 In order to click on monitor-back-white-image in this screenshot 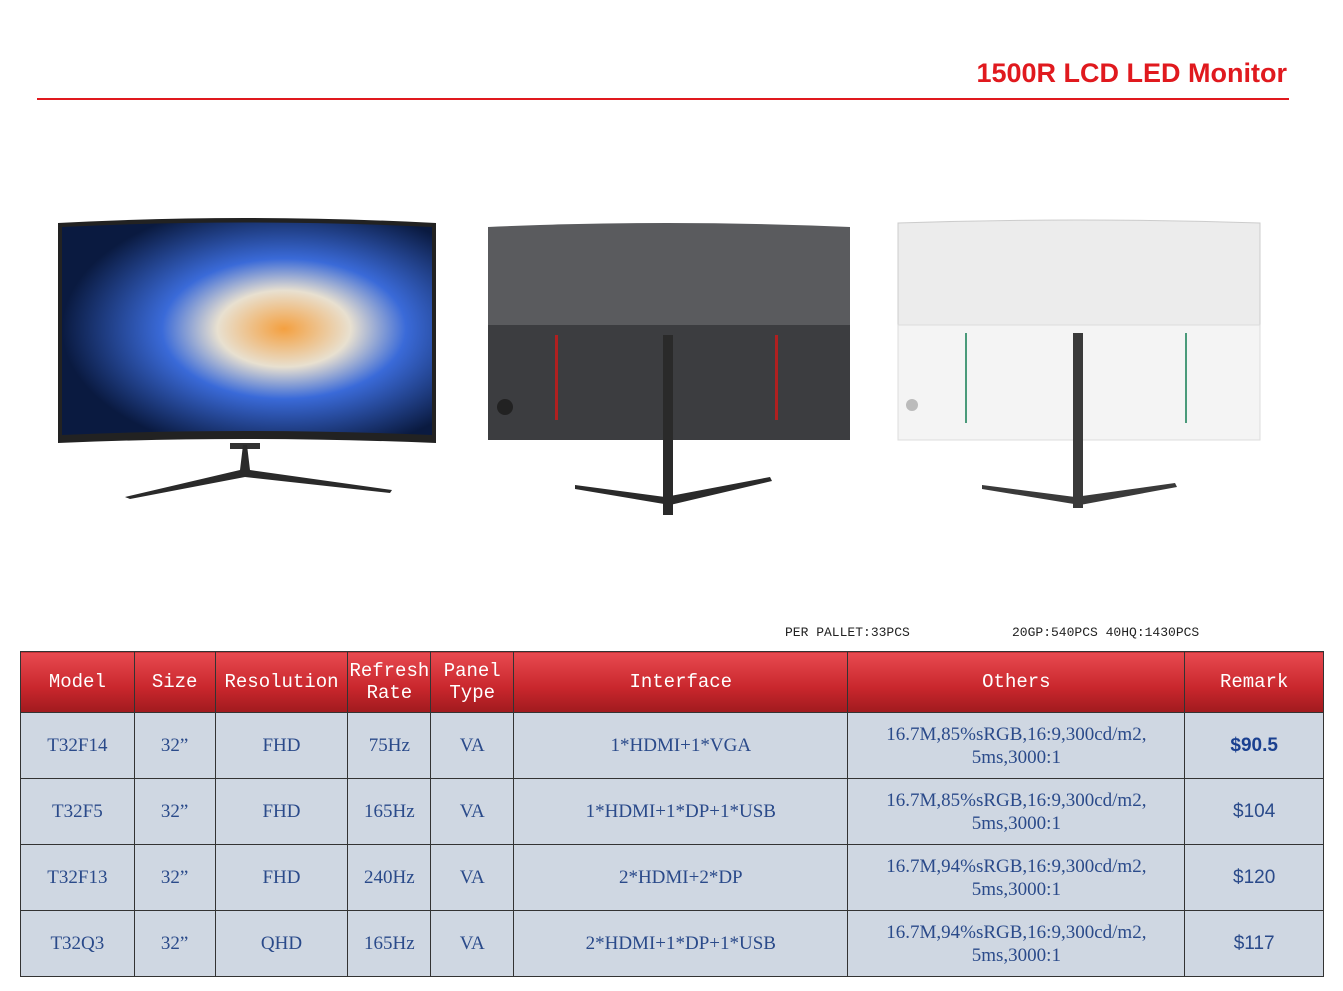, I will do `click(1079, 363)`.